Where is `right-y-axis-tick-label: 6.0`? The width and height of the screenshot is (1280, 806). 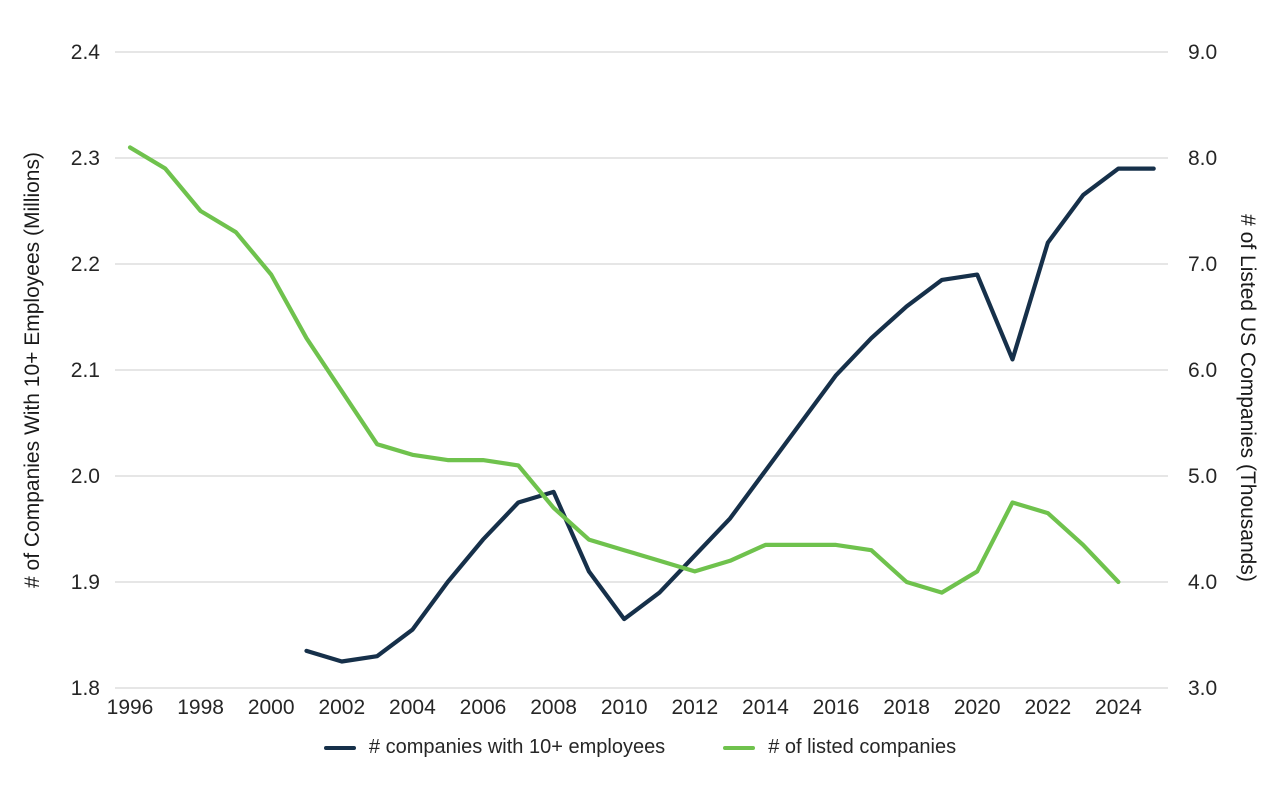 right-y-axis-tick-label: 6.0 is located at coordinates (1202, 370).